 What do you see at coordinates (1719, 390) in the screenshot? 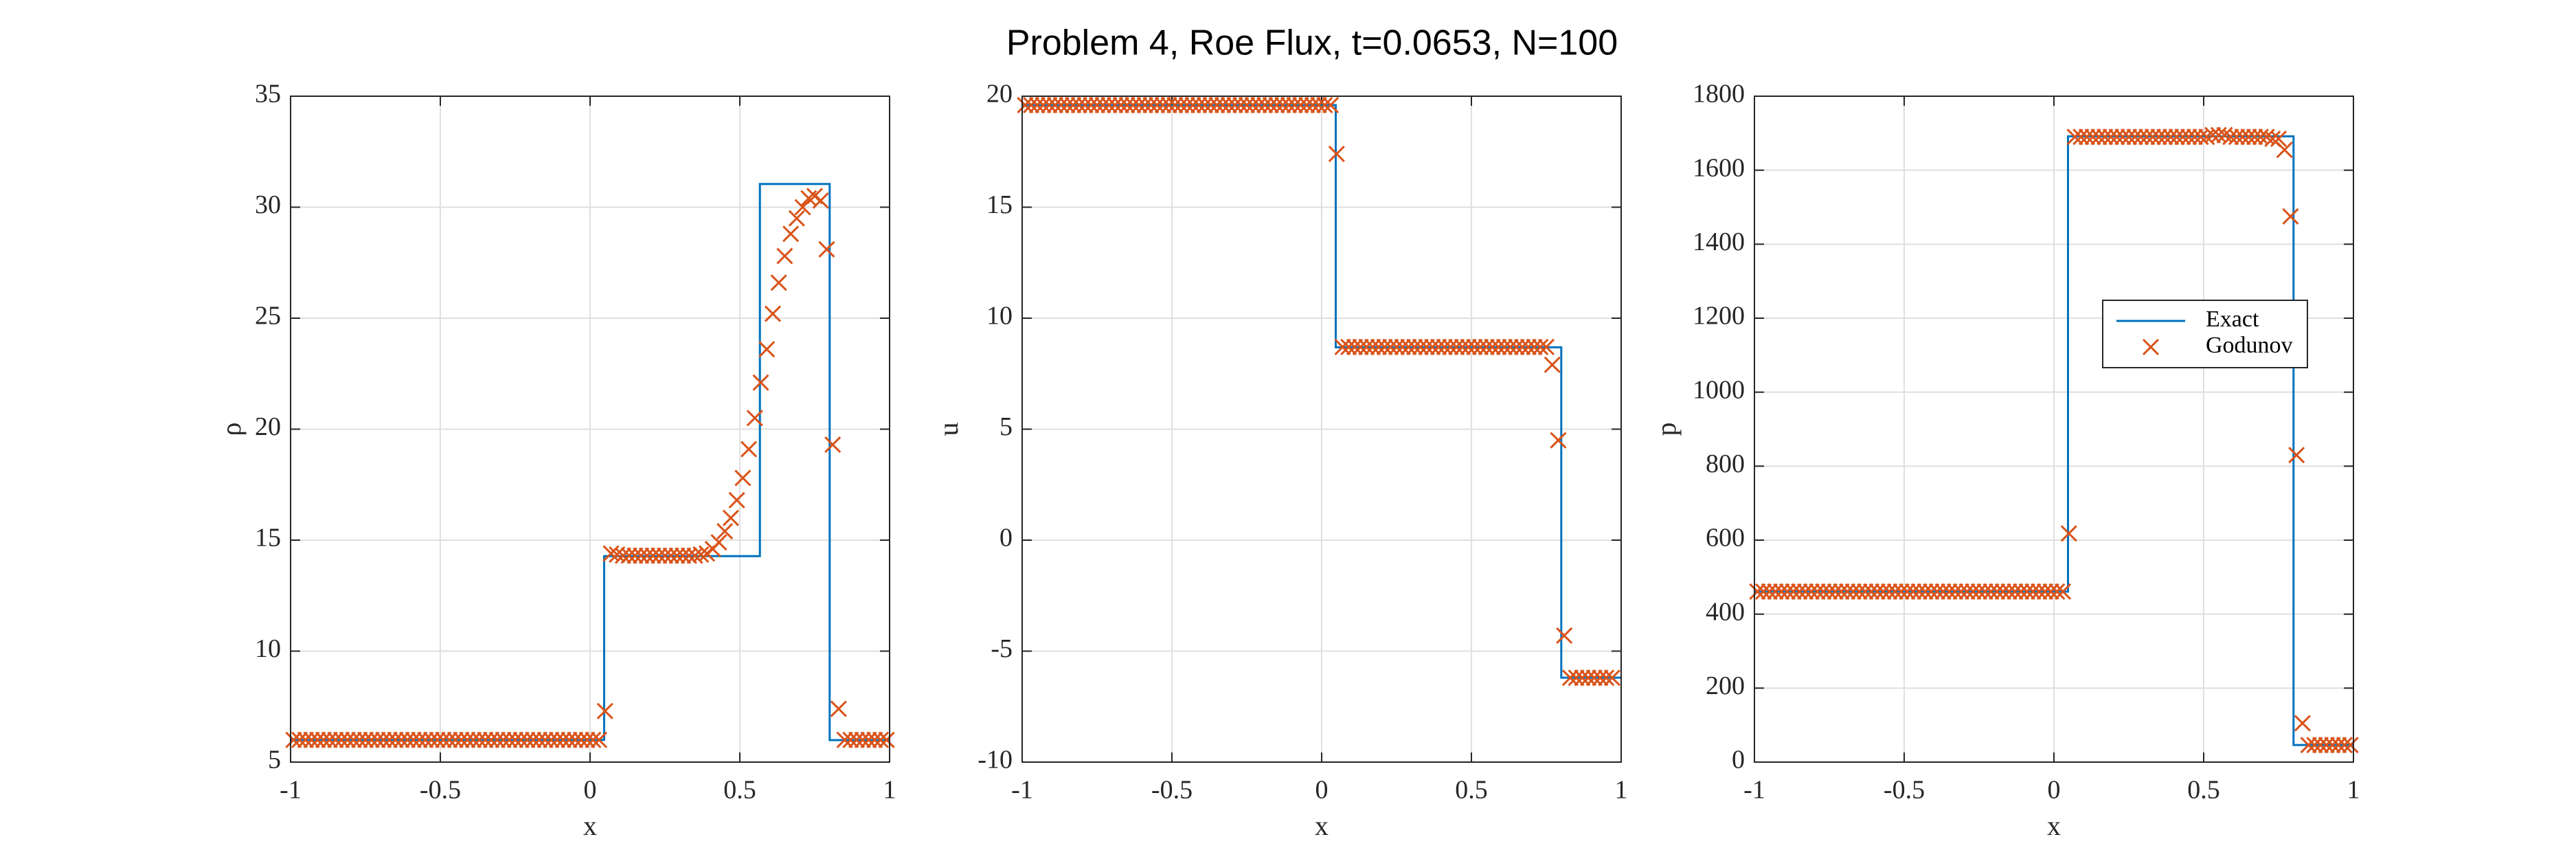
I see `y-tick-label: 1000` at bounding box center [1719, 390].